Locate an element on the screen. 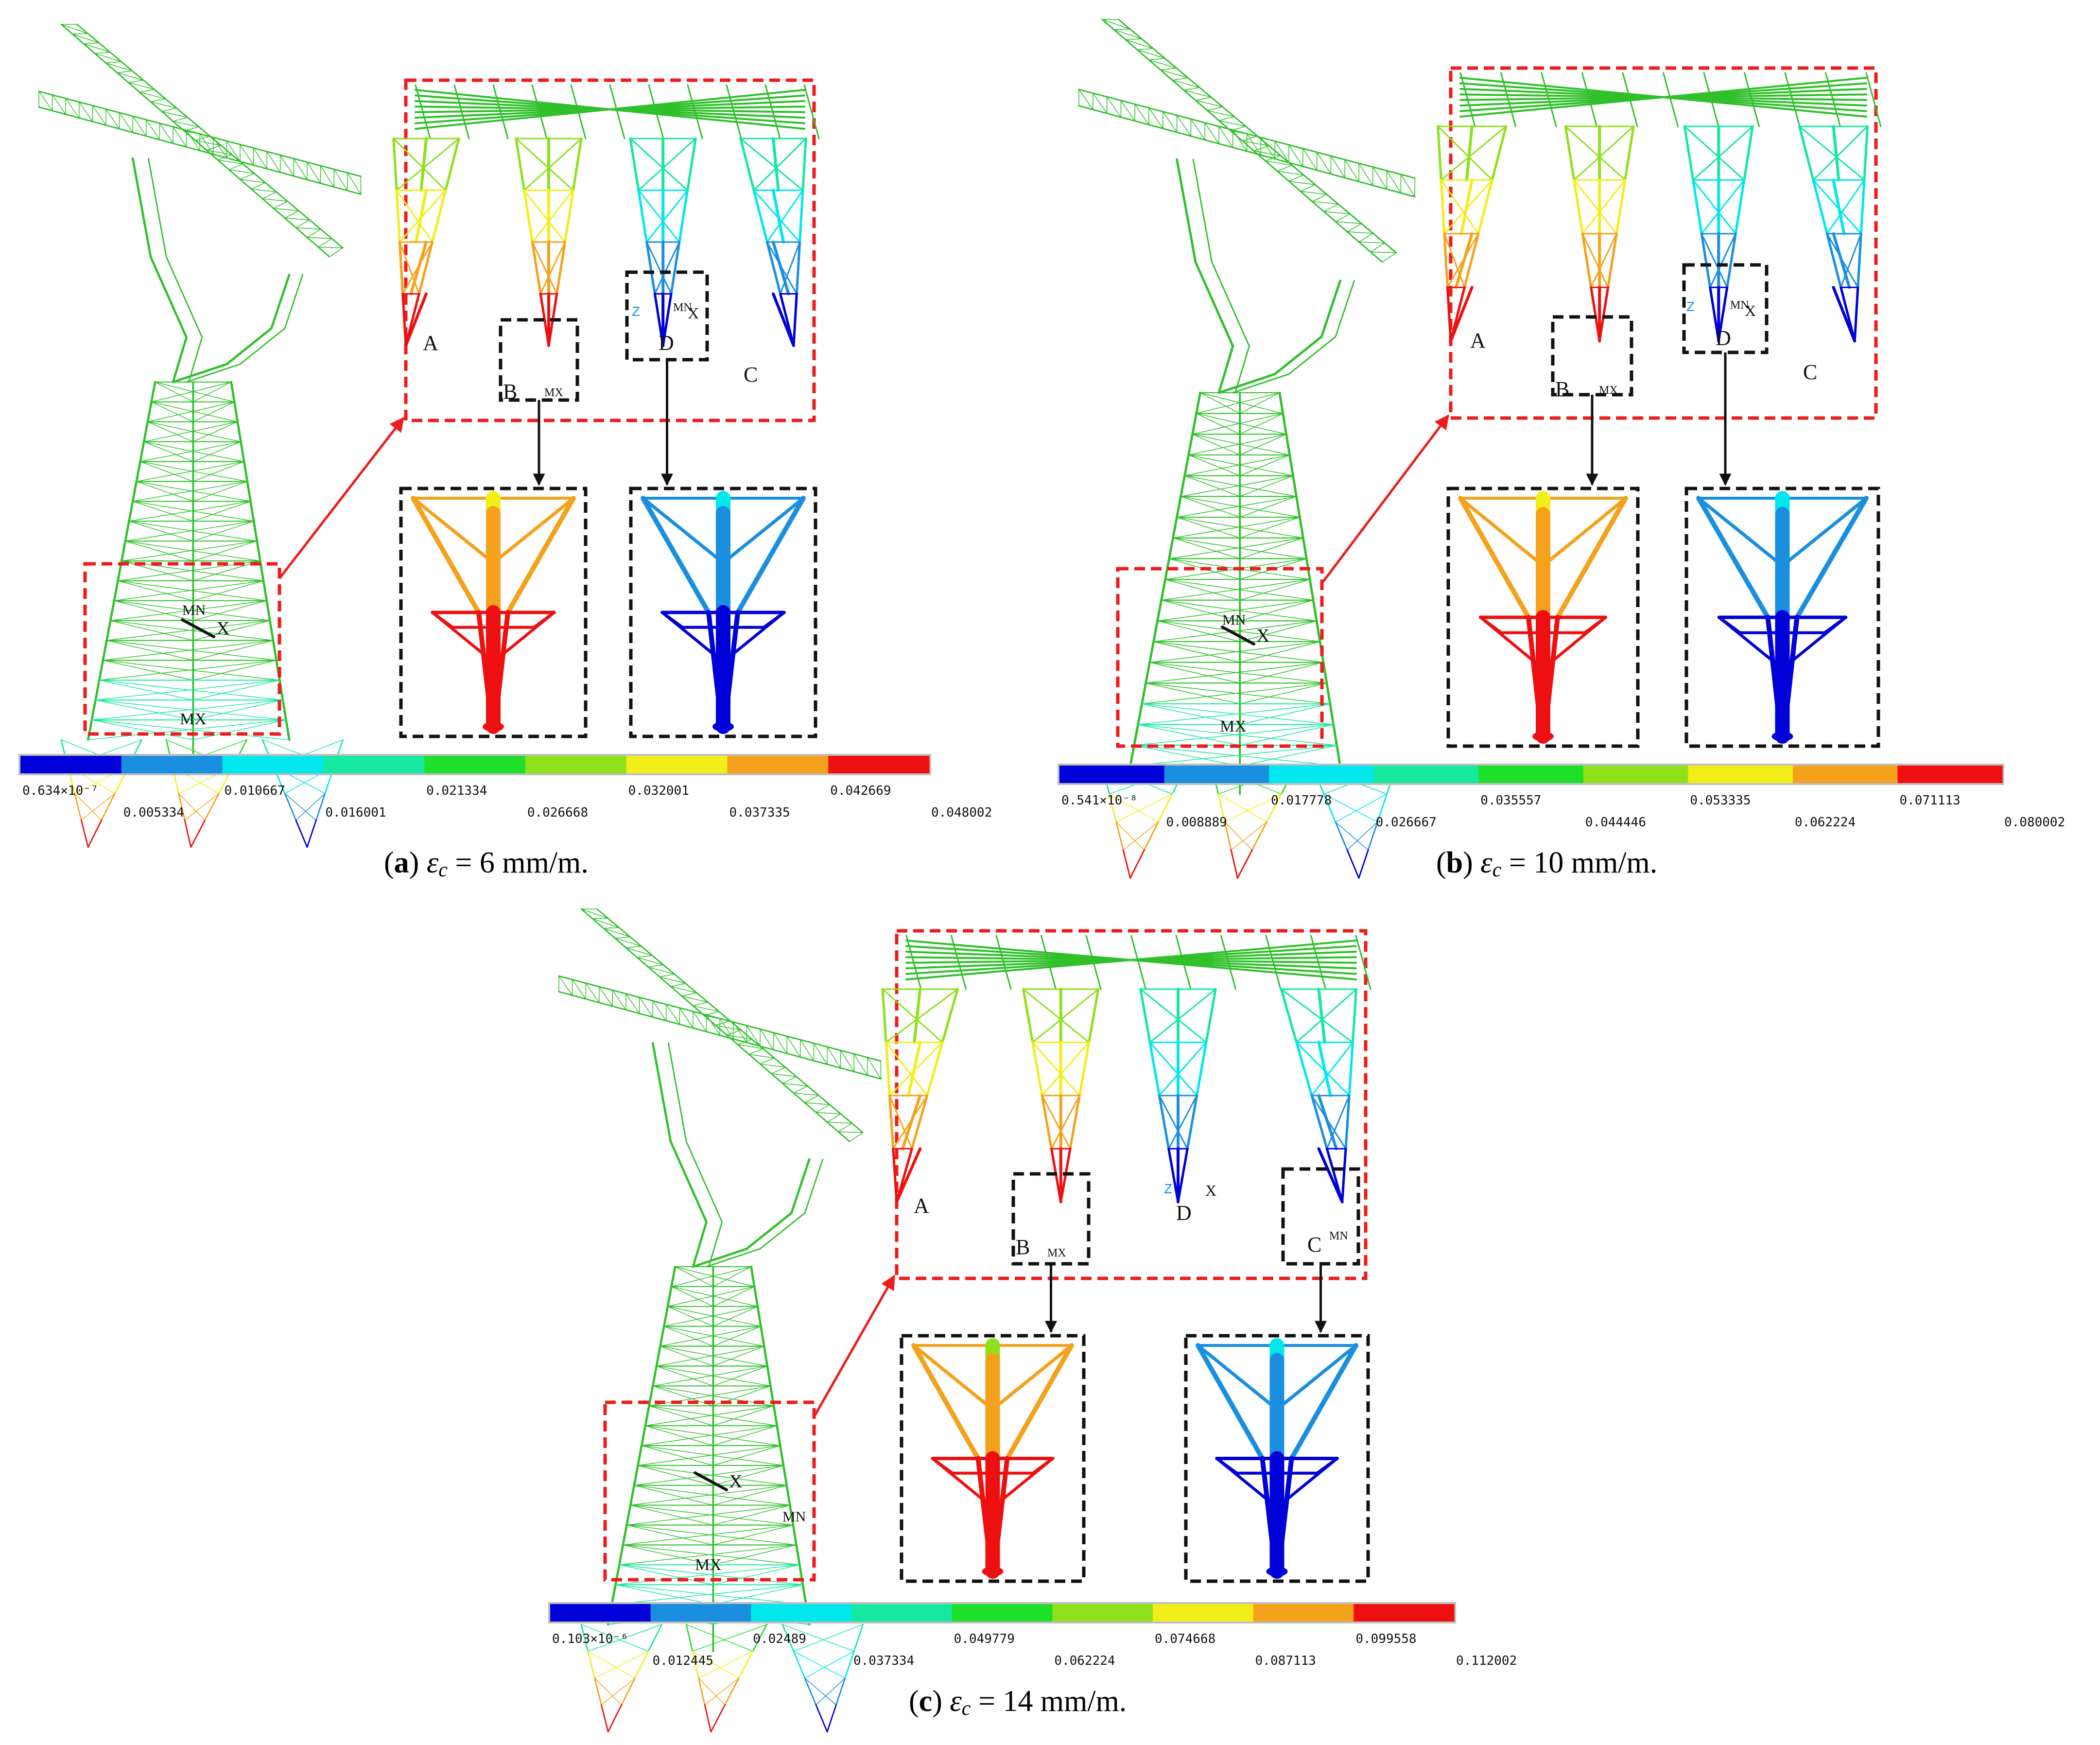  caption-symbol: ε is located at coordinates (1486, 862).